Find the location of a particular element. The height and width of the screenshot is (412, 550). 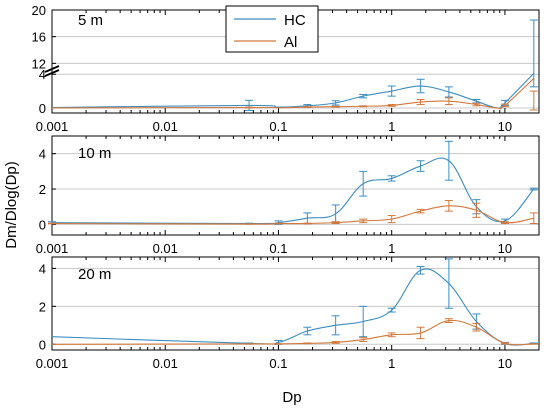

legend-box is located at coordinates (272, 29).